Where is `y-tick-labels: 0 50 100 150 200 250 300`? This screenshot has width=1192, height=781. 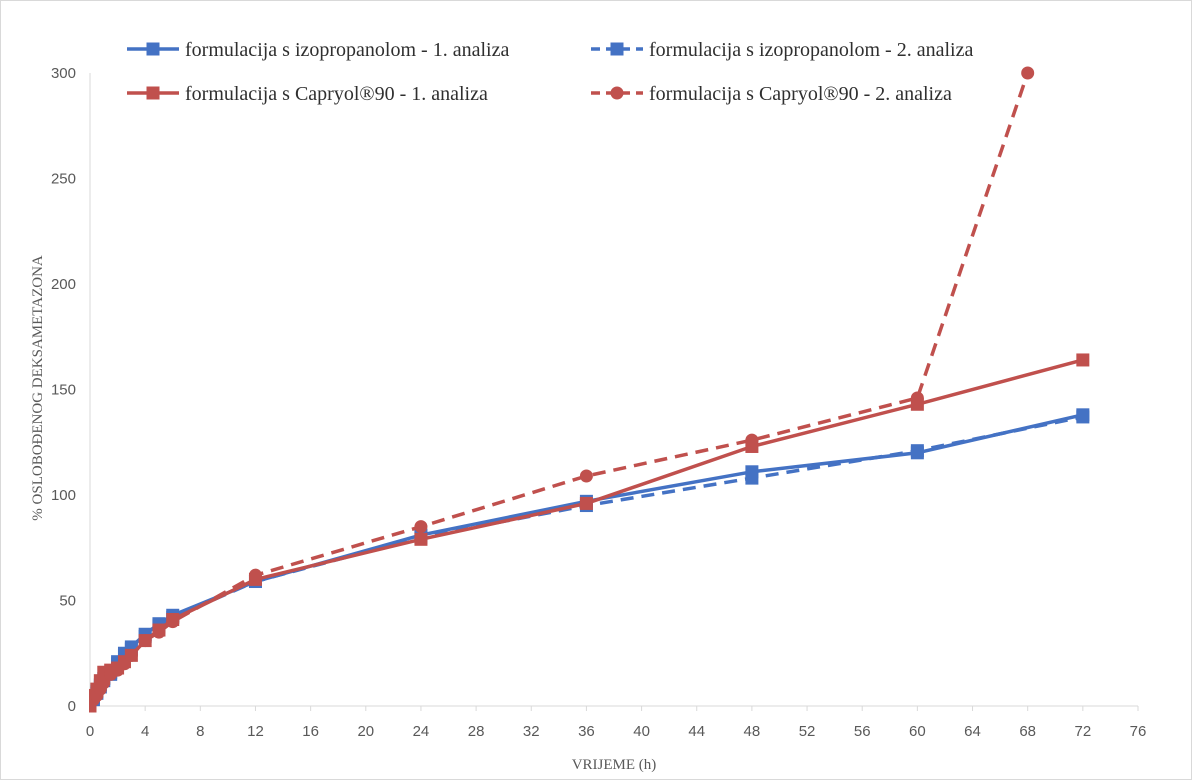
y-tick-labels: 0 50 100 150 200 250 300 is located at coordinates (63, 390).